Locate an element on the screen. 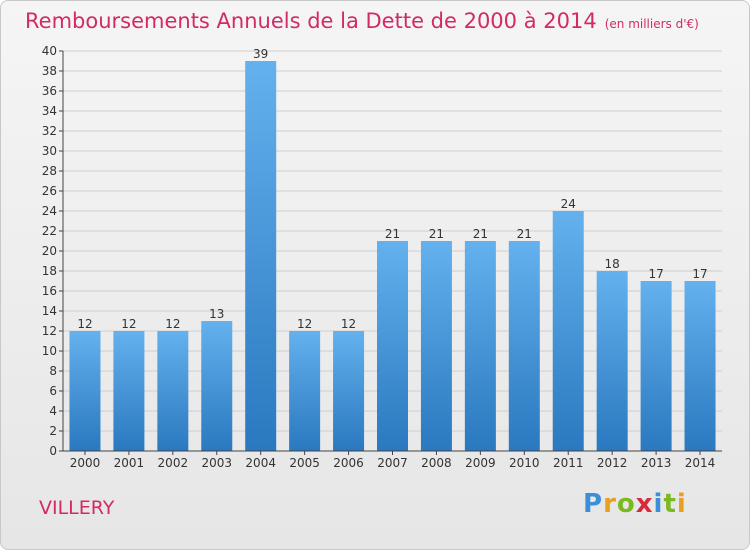 The image size is (750, 550). x-tick-label: 2011 is located at coordinates (568, 463).